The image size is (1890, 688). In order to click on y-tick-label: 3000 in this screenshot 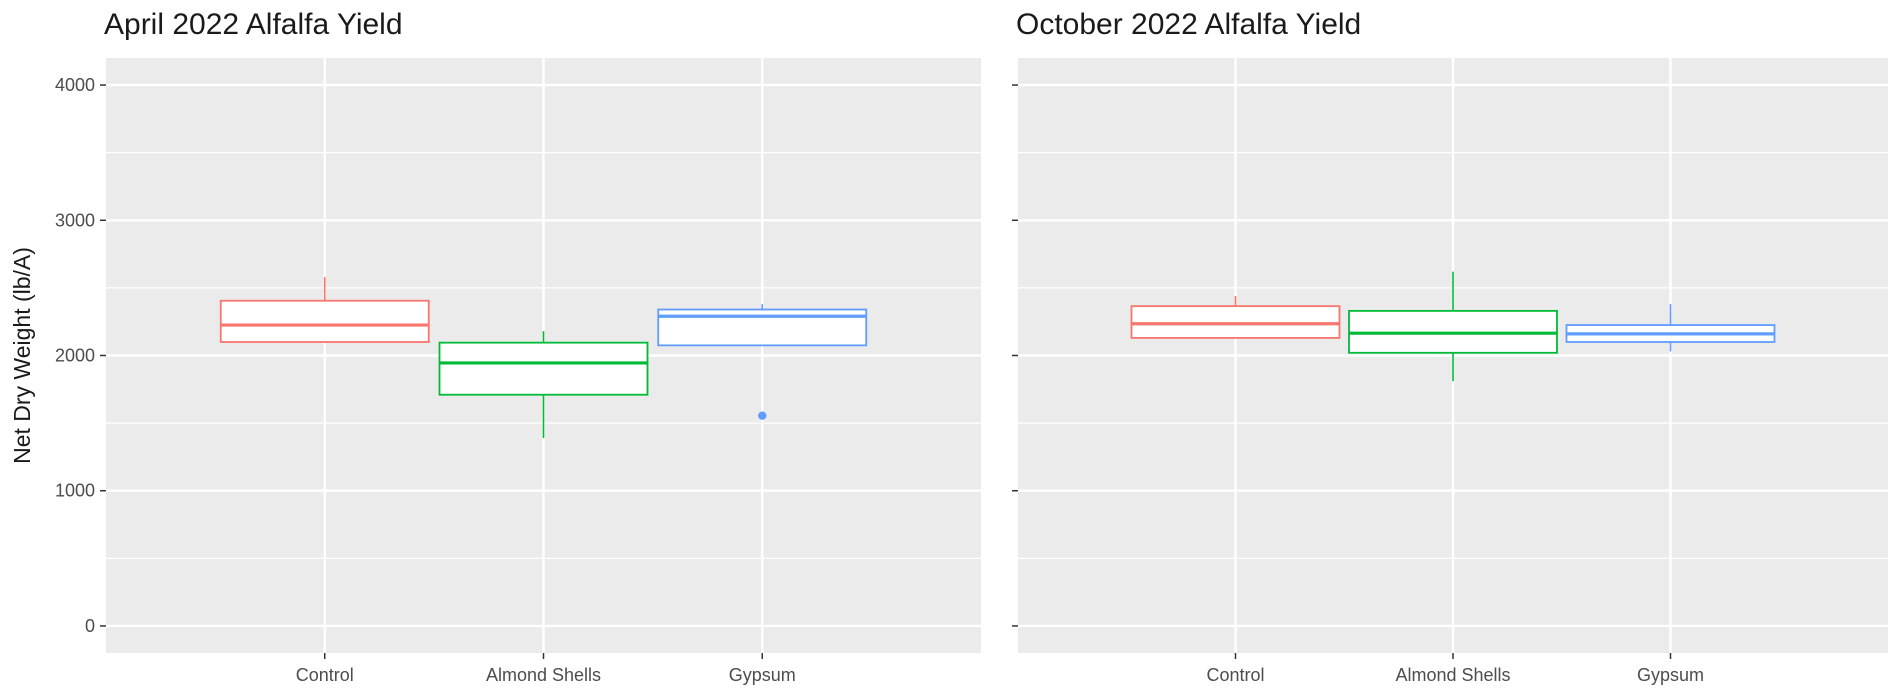, I will do `click(75, 220)`.